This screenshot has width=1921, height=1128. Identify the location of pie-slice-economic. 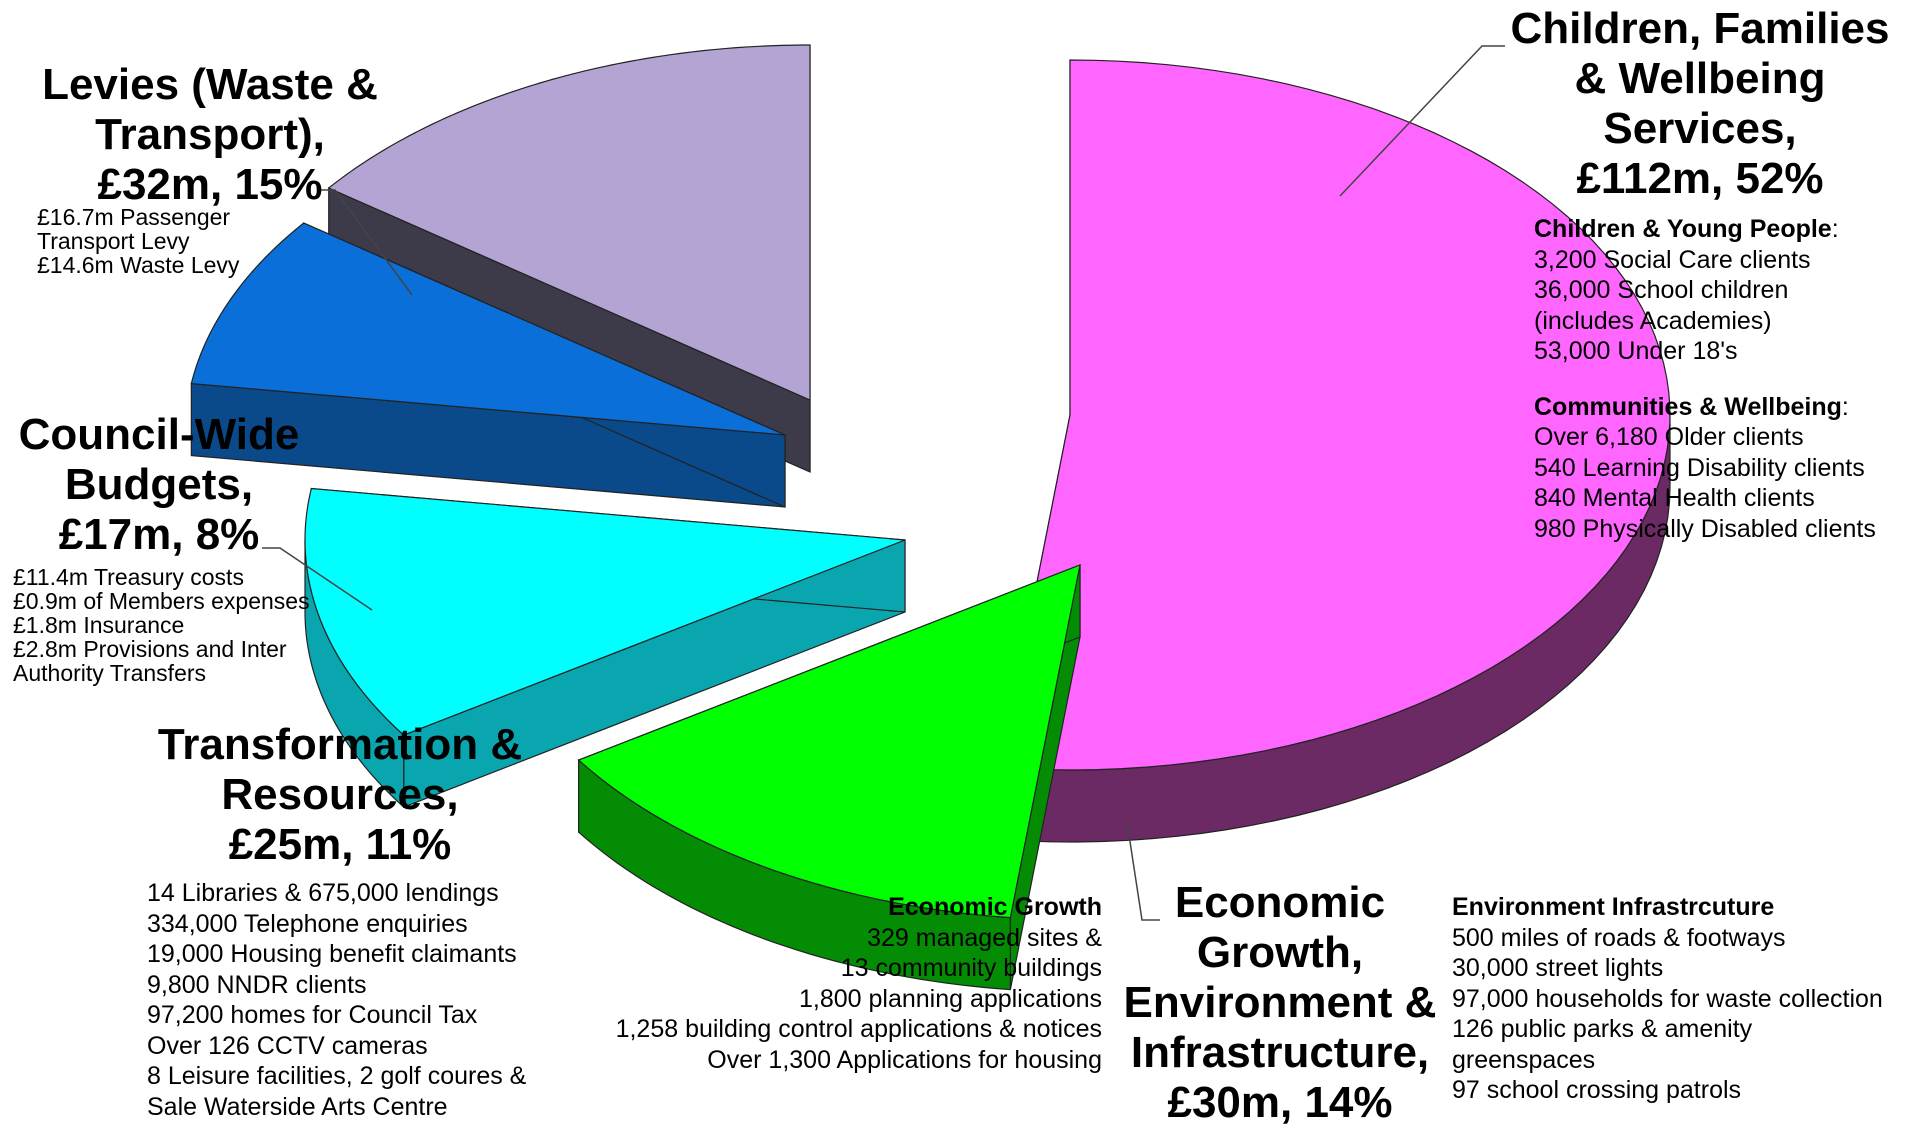
(829, 777).